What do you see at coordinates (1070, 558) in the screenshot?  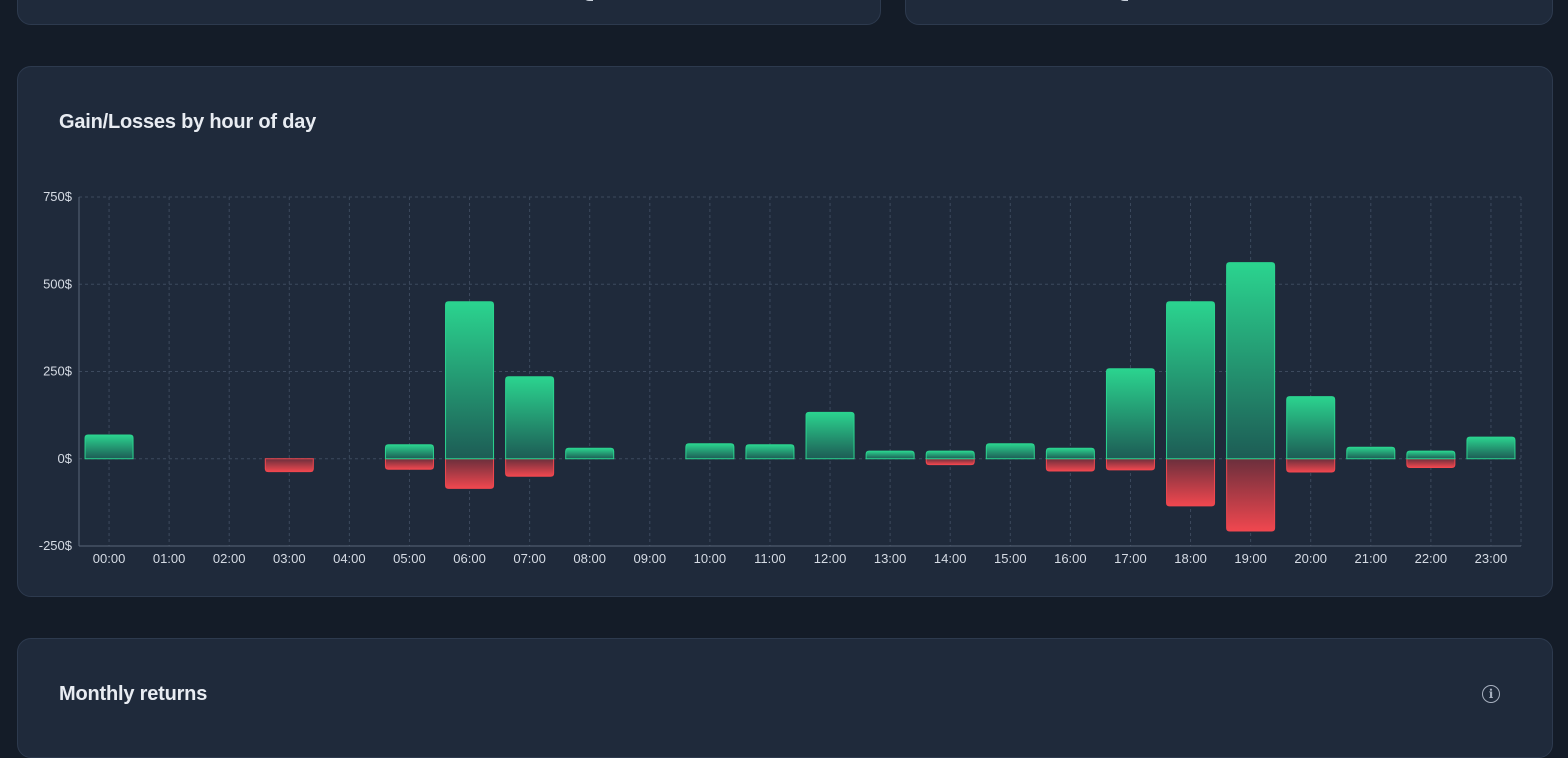 I see `x-tick-label: 16:00` at bounding box center [1070, 558].